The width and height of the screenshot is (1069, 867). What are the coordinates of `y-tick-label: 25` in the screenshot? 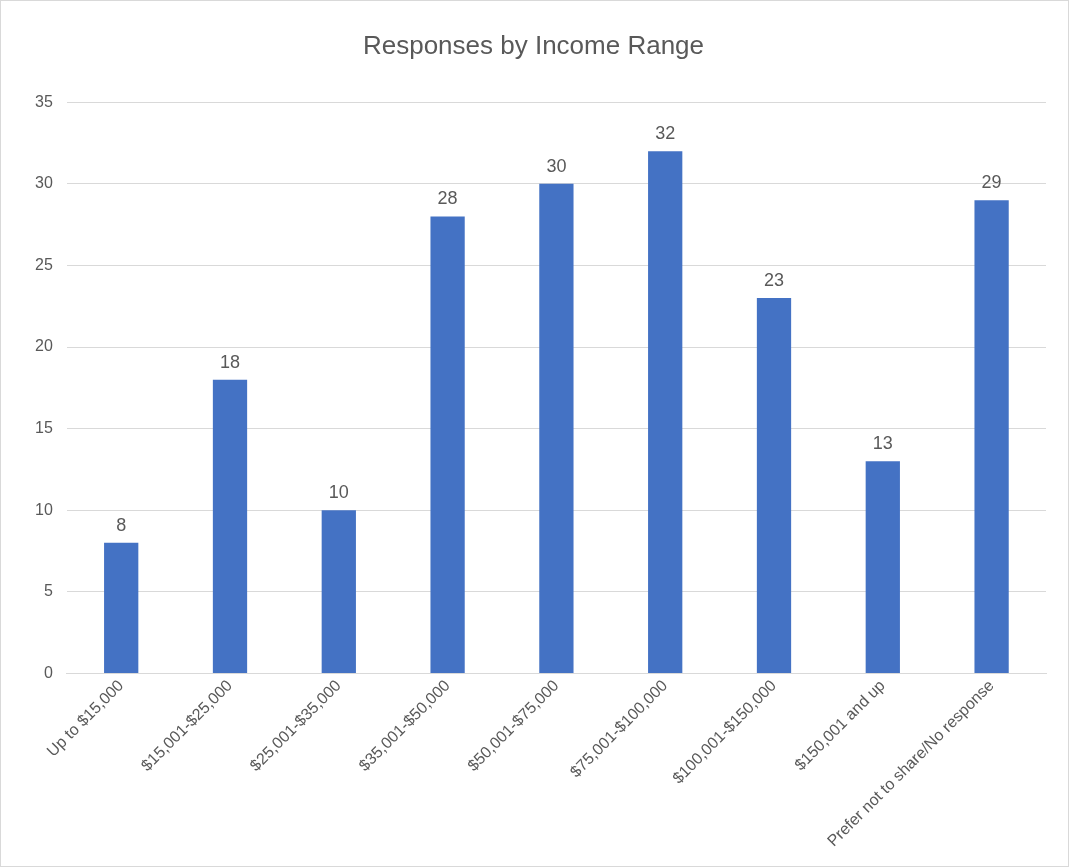 It's located at (44, 264).